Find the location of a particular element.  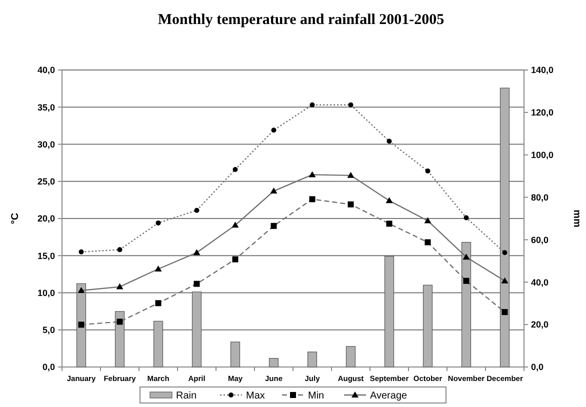

y-tick-label: 15,0 is located at coordinates (46, 255).